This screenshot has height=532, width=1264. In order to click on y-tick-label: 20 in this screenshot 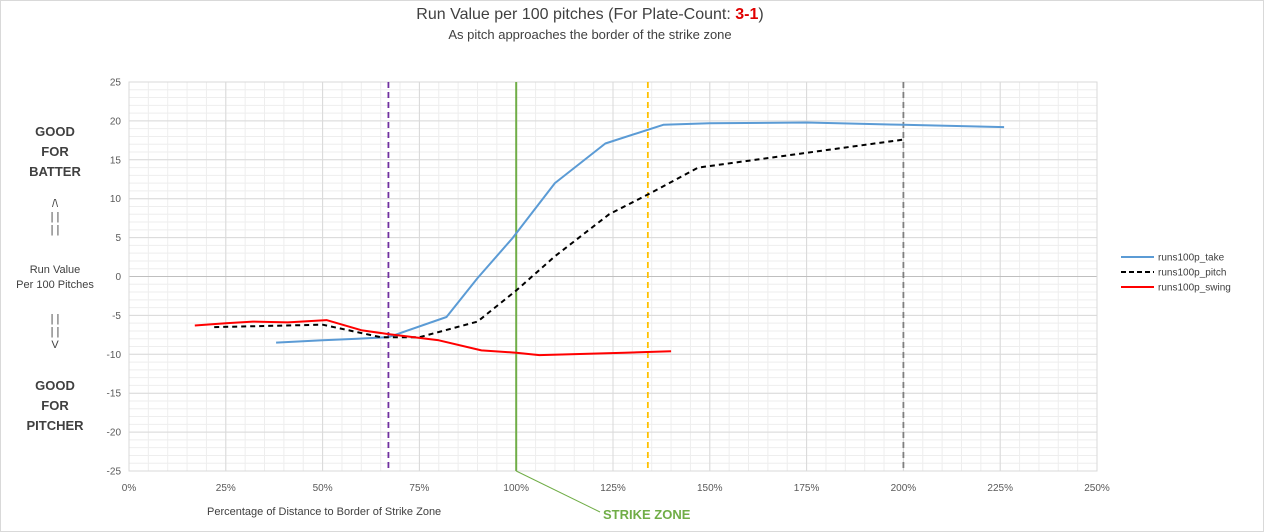, I will do `click(116, 121)`.